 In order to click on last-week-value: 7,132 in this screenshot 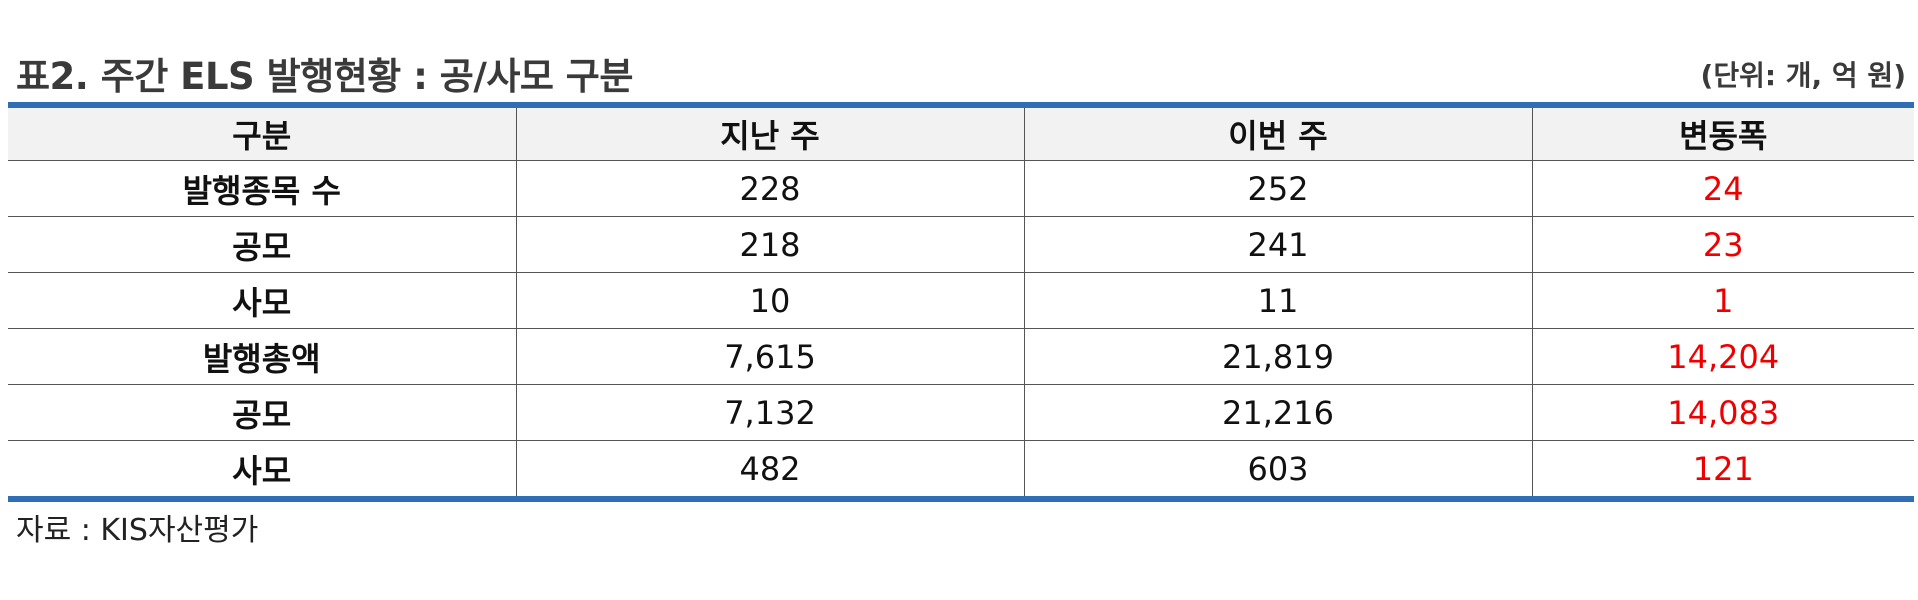, I will do `click(769, 412)`.